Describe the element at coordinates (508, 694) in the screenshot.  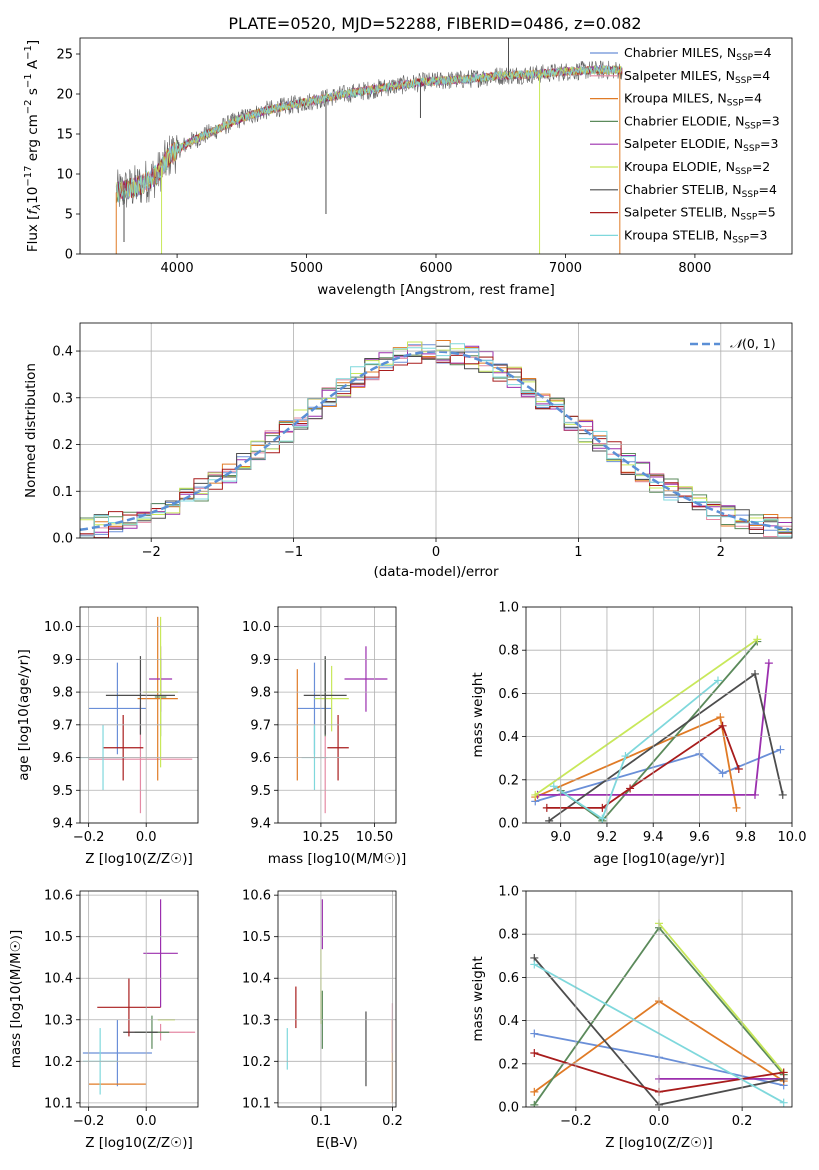
I see `y-tick-label: 0.6` at that location.